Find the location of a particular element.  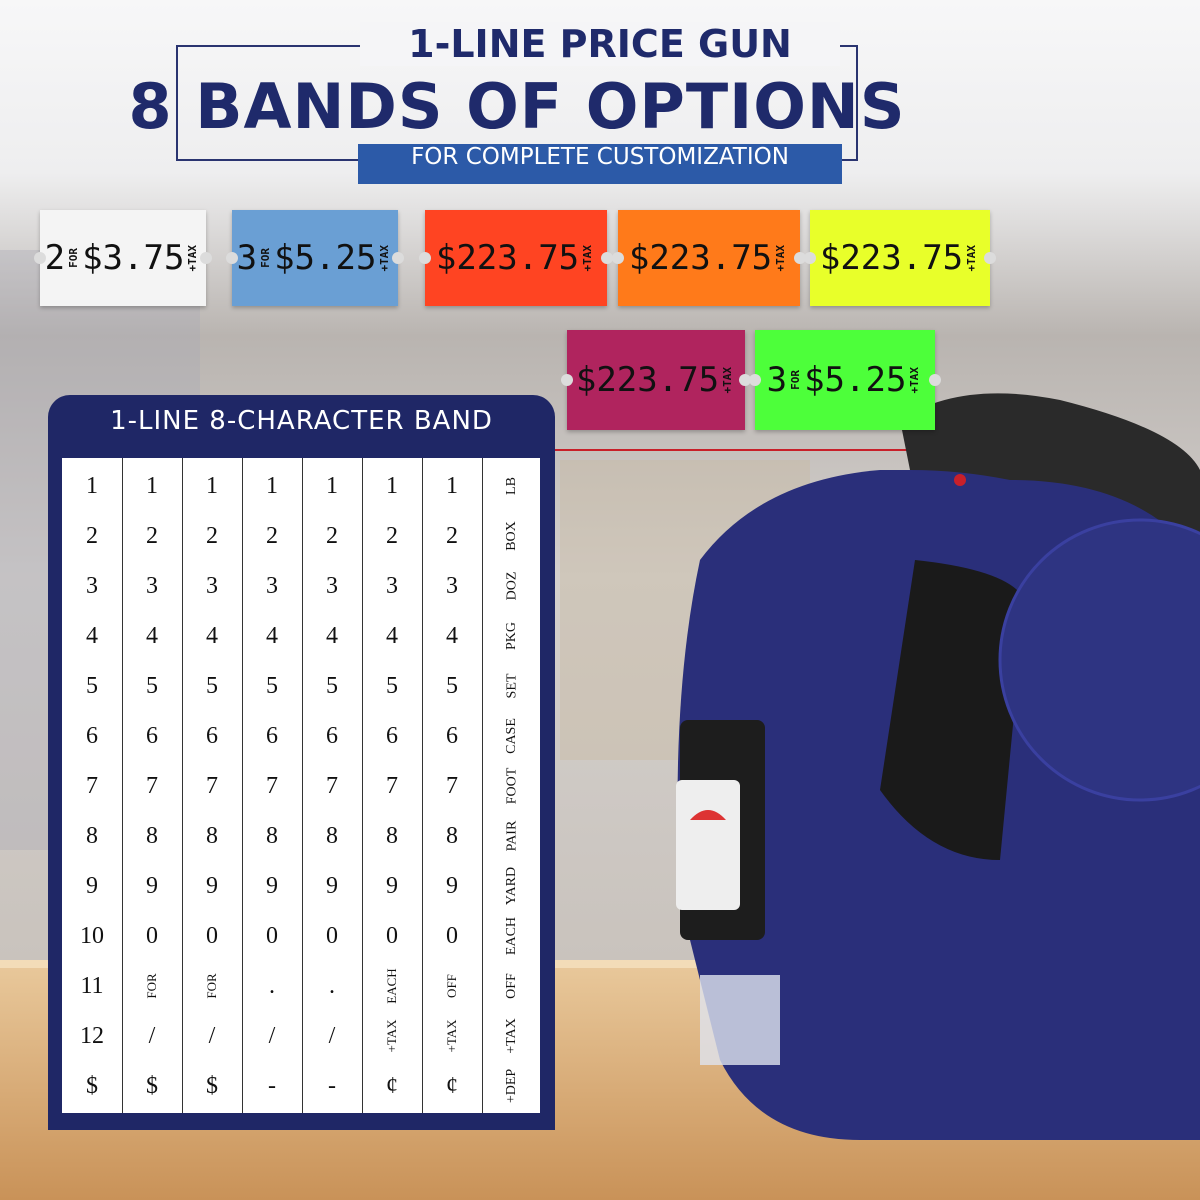

headline: 8 BANDS OF OPTIONS is located at coordinates (517, 106).